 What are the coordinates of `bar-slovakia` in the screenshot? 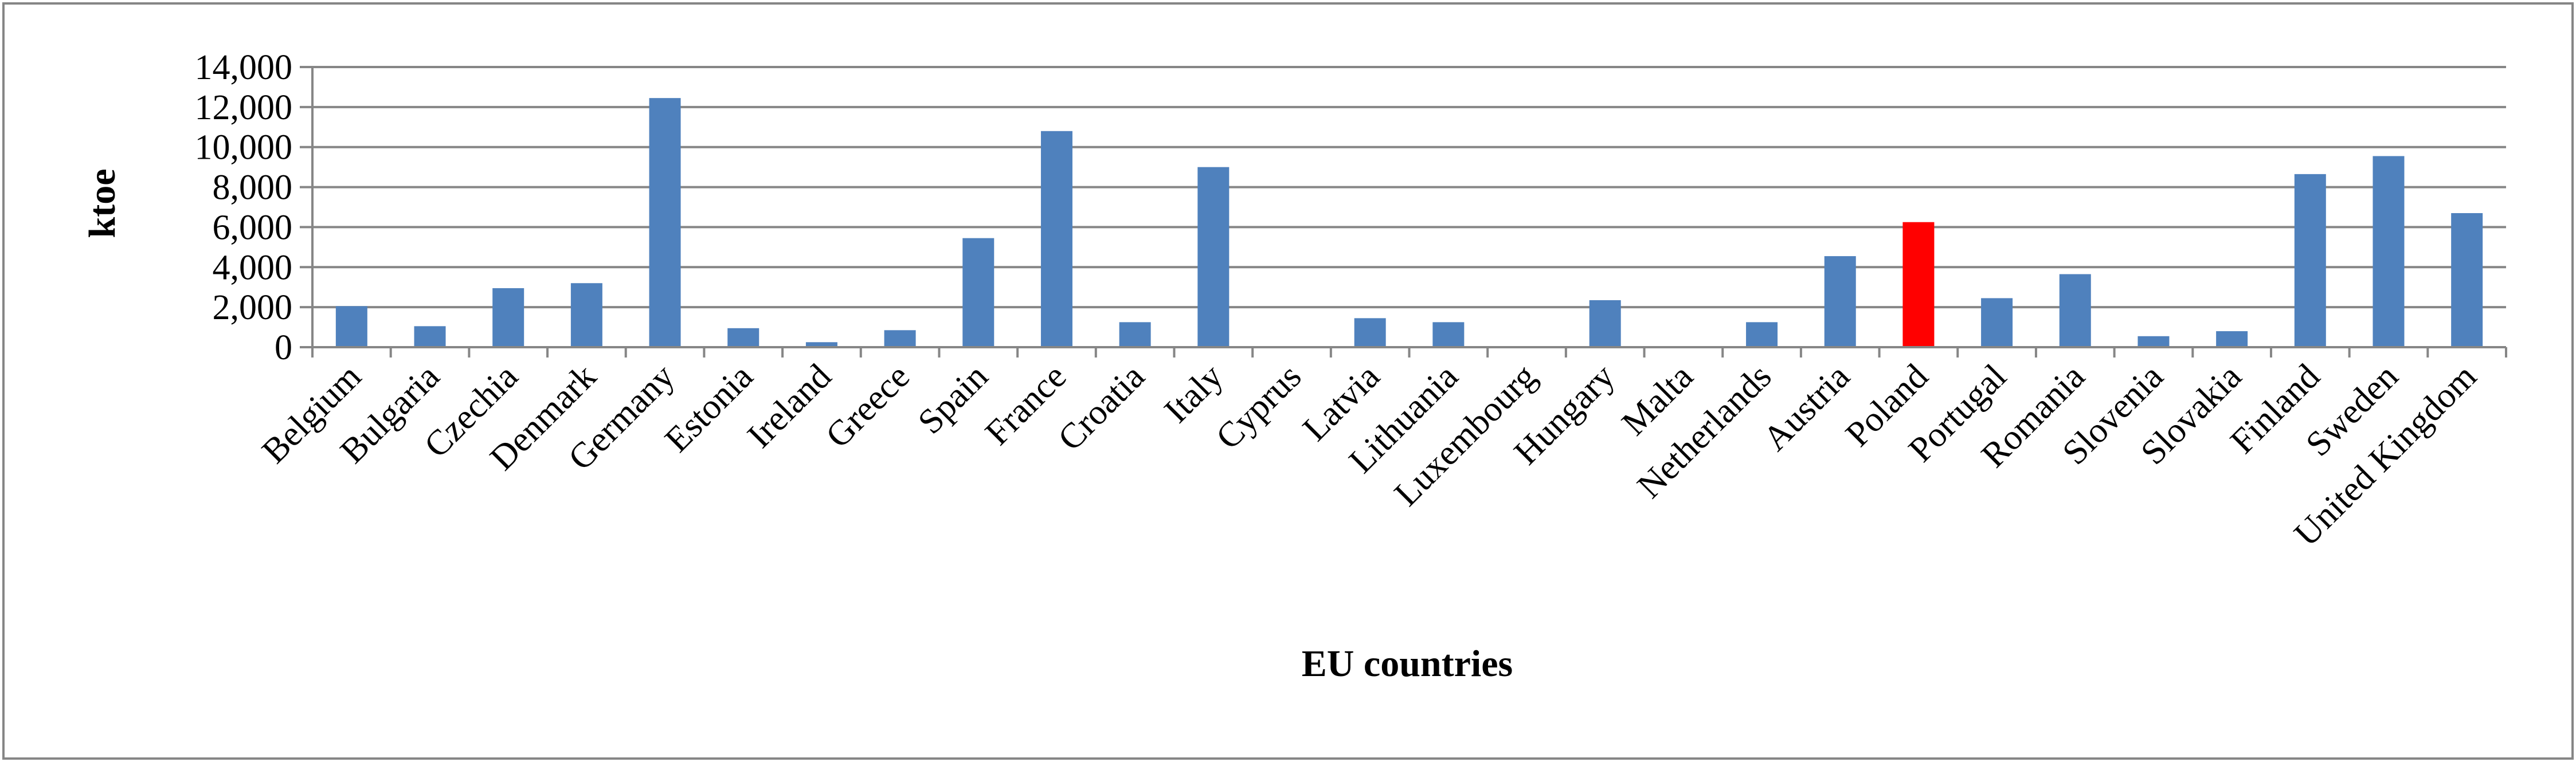 It's located at (2232, 339).